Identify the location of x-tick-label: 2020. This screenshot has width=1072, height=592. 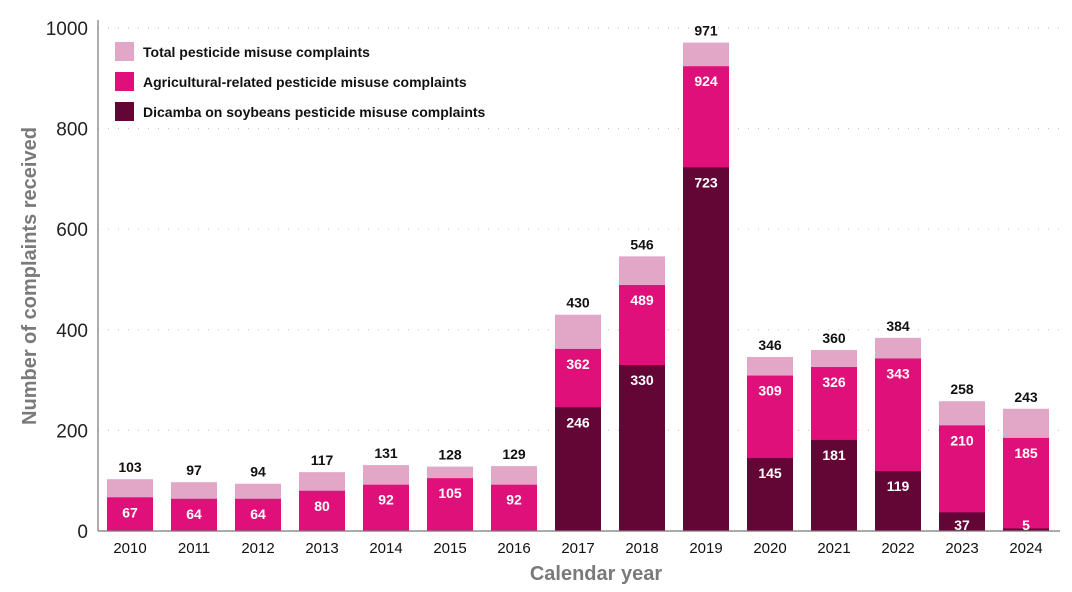
(769, 548).